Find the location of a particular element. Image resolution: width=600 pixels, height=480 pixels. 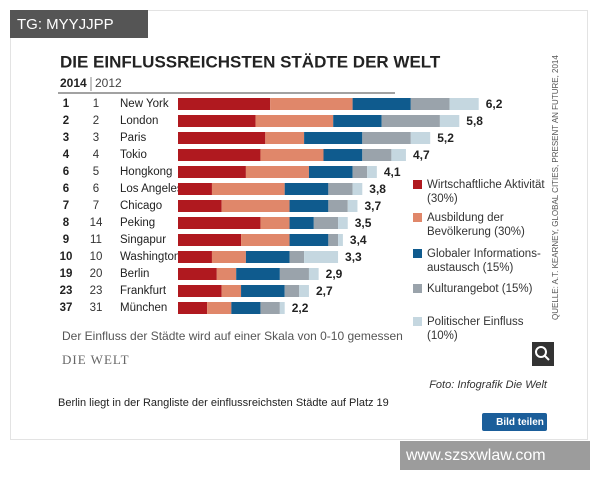

rank-2012: 1 is located at coordinates (96, 104).